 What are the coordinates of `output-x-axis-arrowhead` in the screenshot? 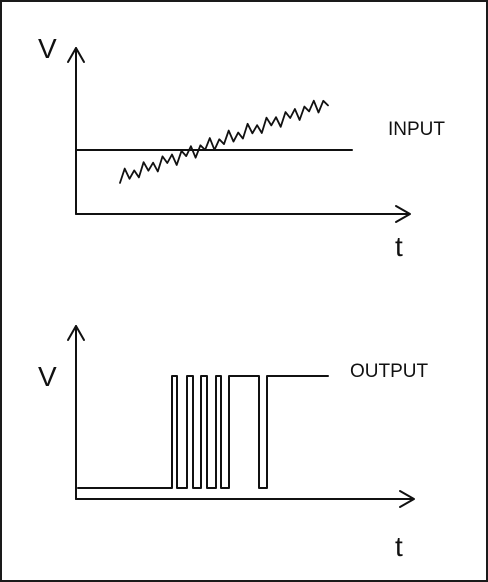 It's located at (407, 499).